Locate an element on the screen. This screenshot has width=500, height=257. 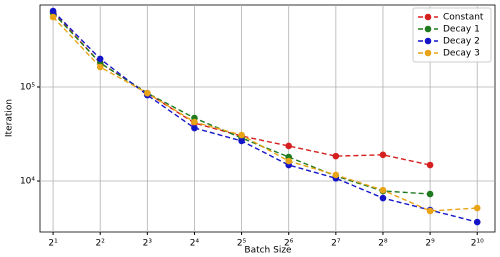
y-tick-label: 10⁵ is located at coordinates (27, 88).